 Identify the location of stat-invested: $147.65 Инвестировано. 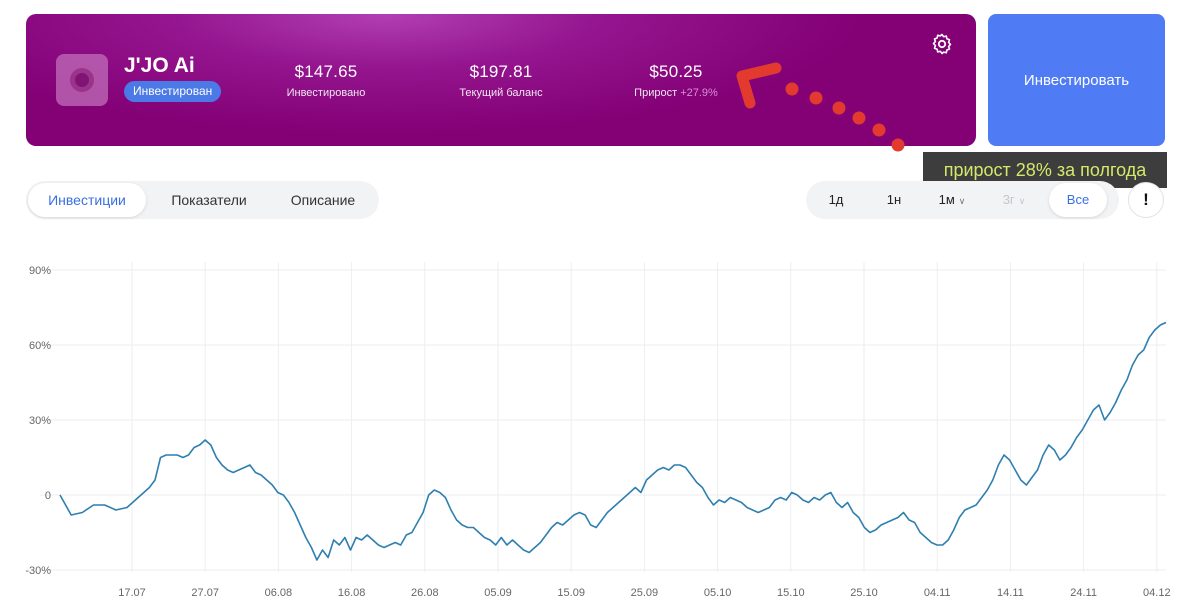
(326, 80).